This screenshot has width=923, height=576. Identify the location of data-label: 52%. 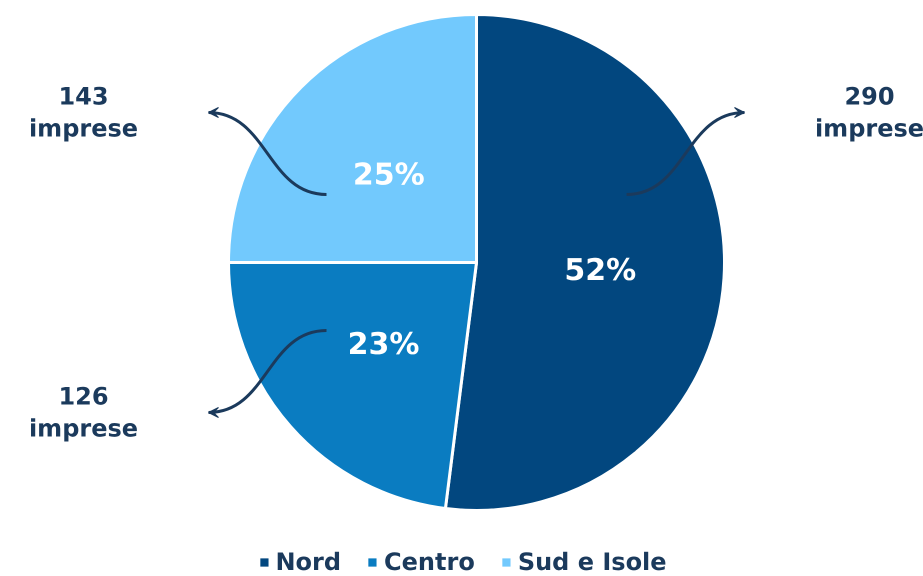
(600, 270).